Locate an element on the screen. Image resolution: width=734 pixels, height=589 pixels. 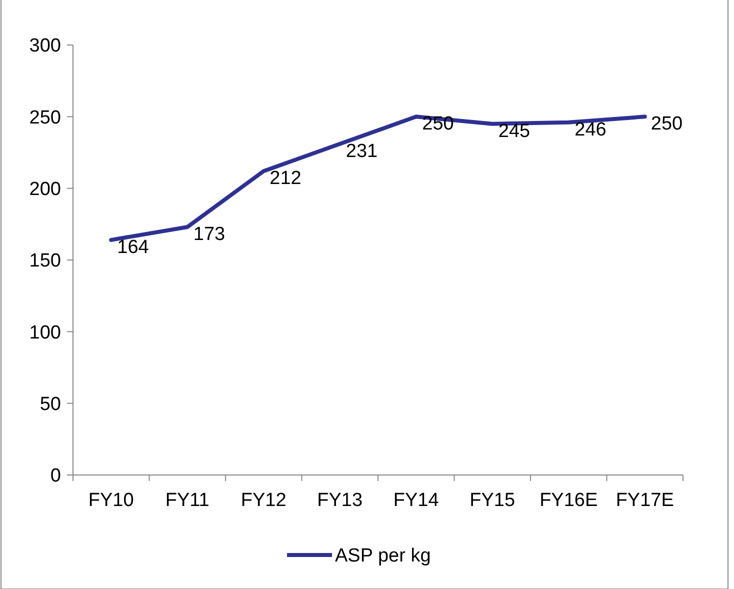
data-label: 164 is located at coordinates (133, 247).